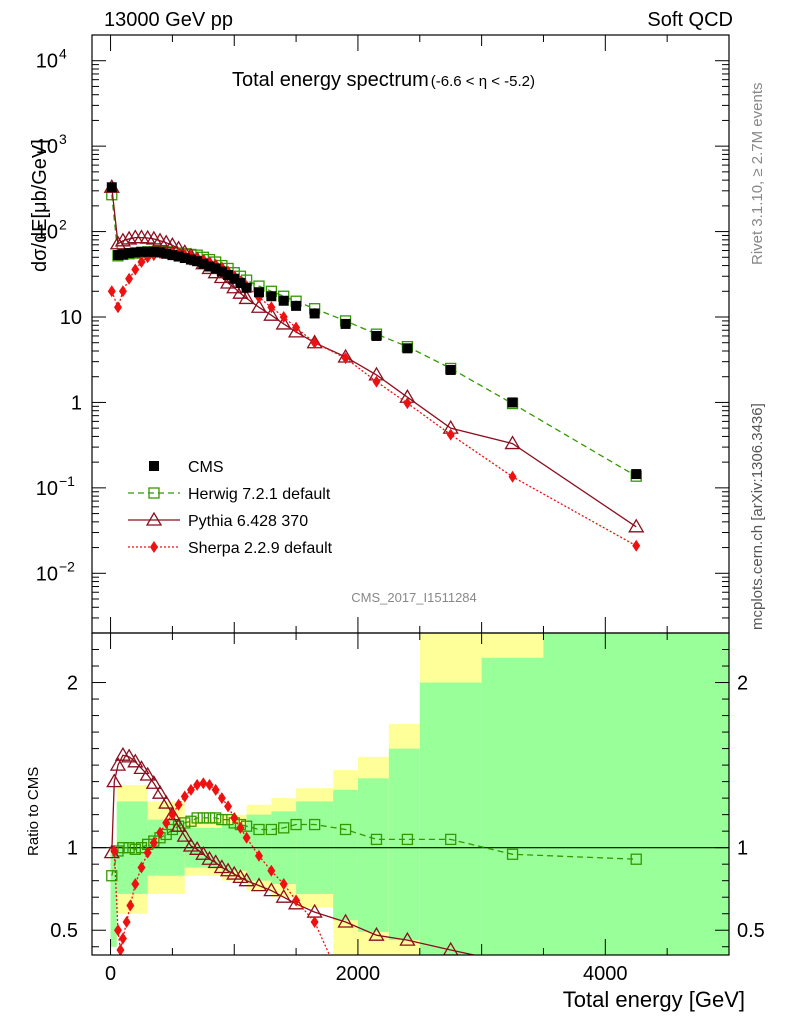  I want to click on main-ytick-label-1: 10, so click(47, 147).